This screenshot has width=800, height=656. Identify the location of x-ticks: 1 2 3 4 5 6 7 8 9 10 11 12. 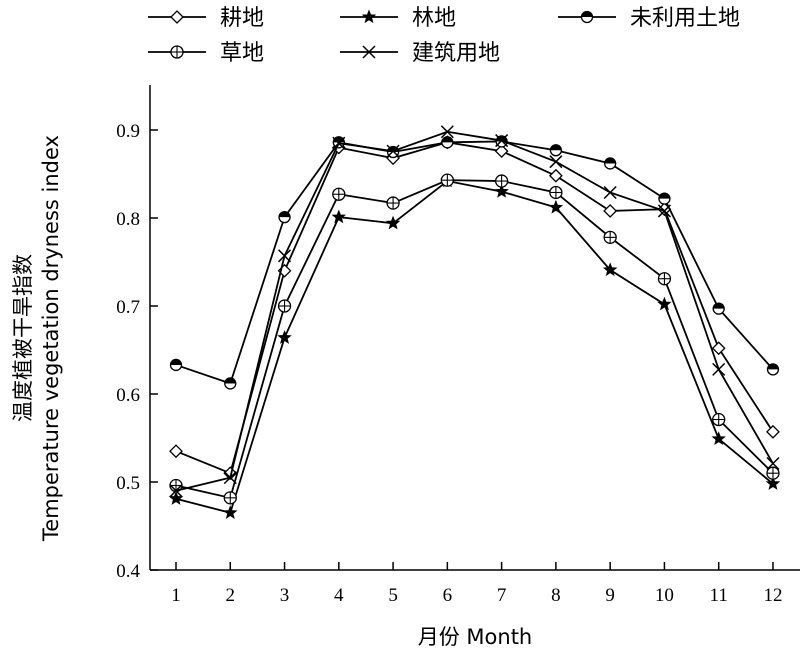
(476, 584).